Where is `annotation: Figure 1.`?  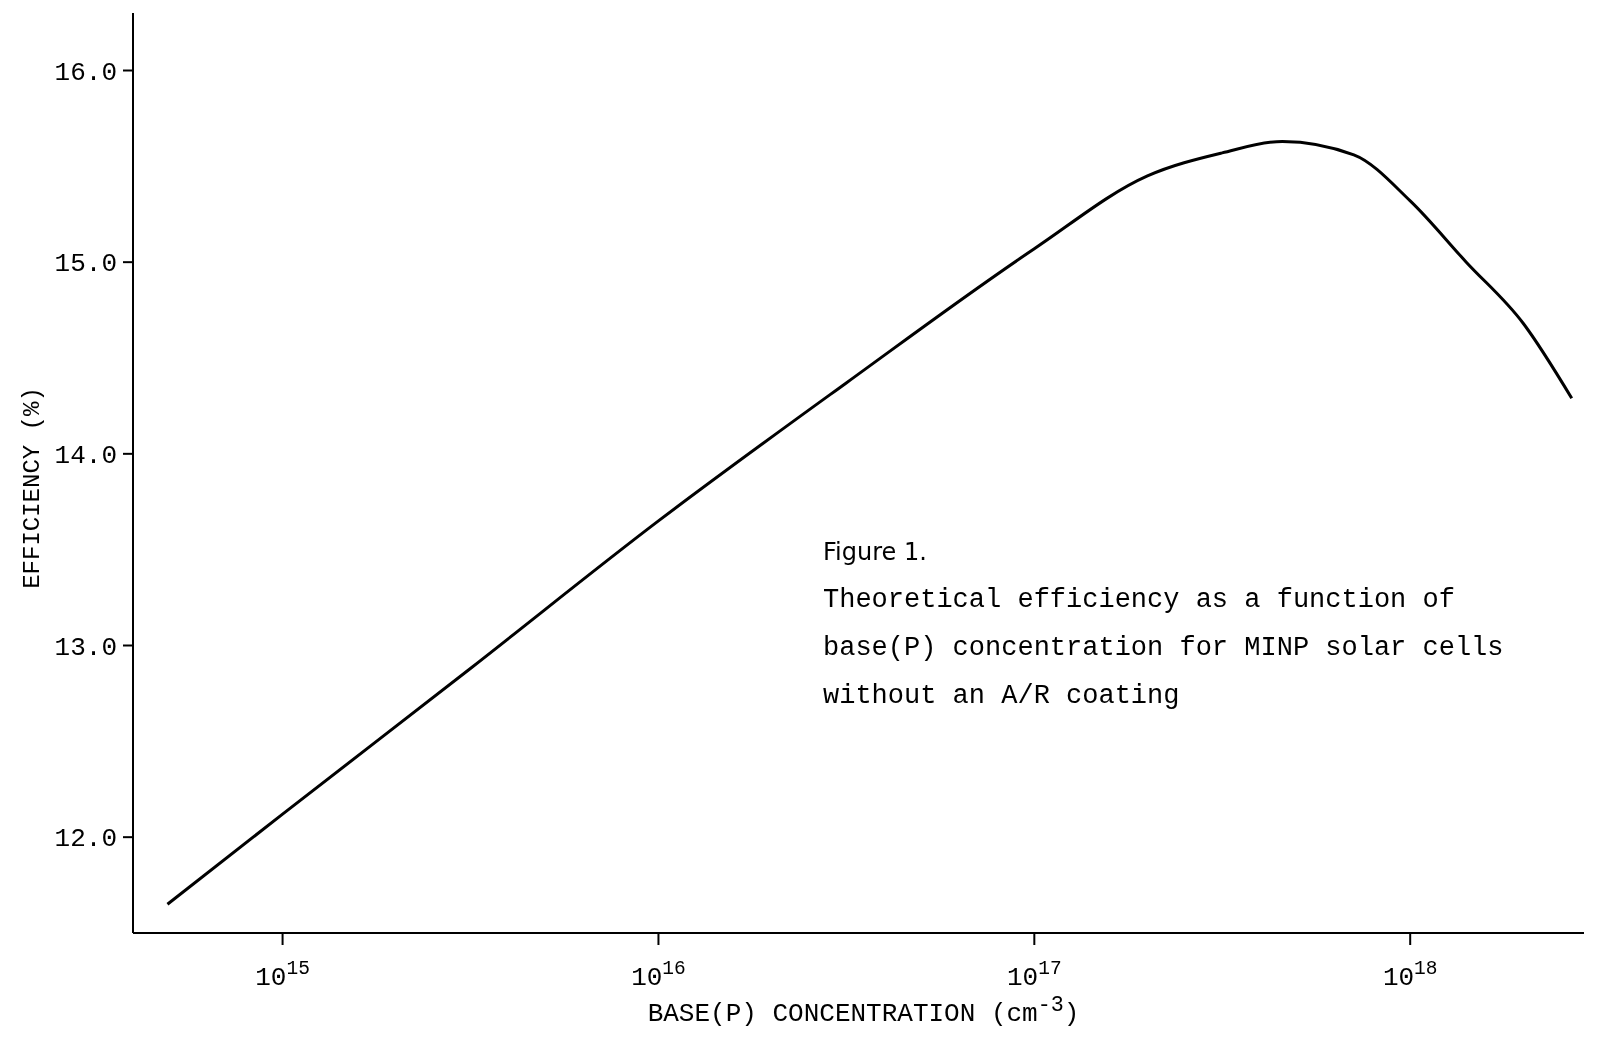
annotation: Figure 1. is located at coordinates (875, 552).